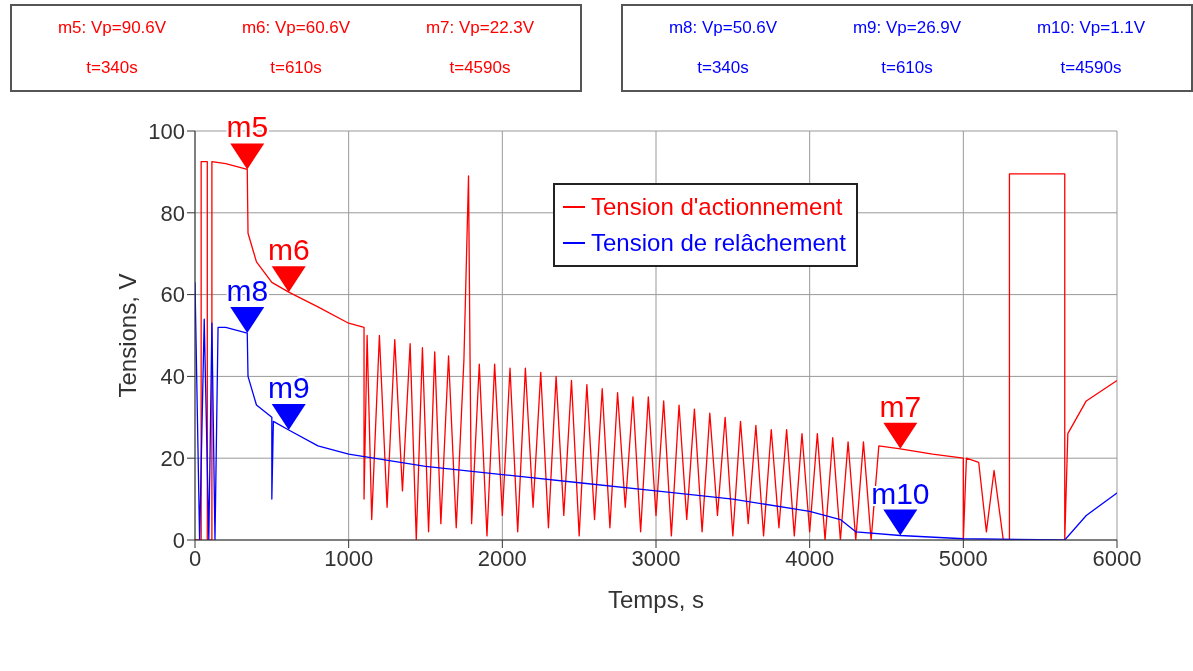 The height and width of the screenshot is (671, 1193). What do you see at coordinates (1117, 558) in the screenshot?
I see `x-tick-label: 6000` at bounding box center [1117, 558].